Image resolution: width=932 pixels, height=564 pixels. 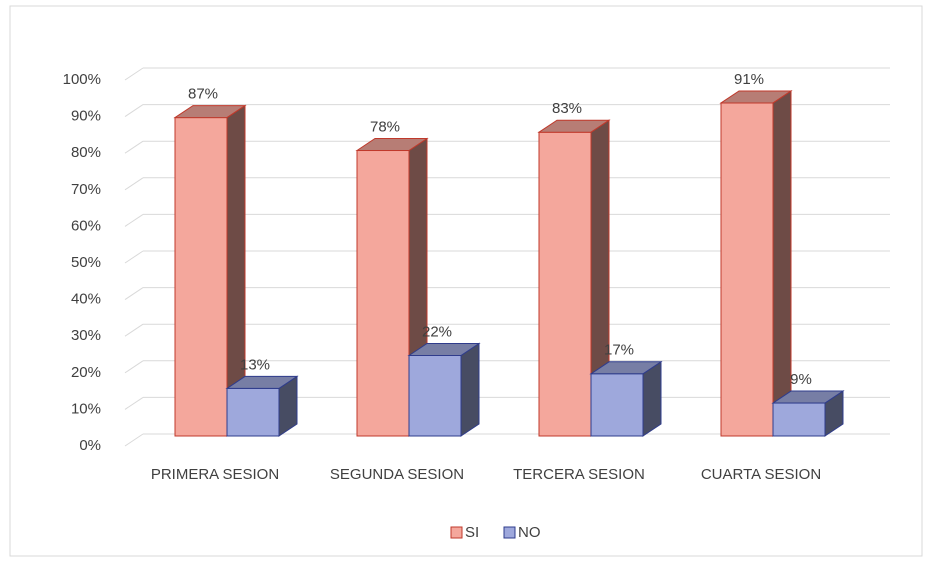 What do you see at coordinates (90, 445) in the screenshot?
I see `y-tick-label: 0%` at bounding box center [90, 445].